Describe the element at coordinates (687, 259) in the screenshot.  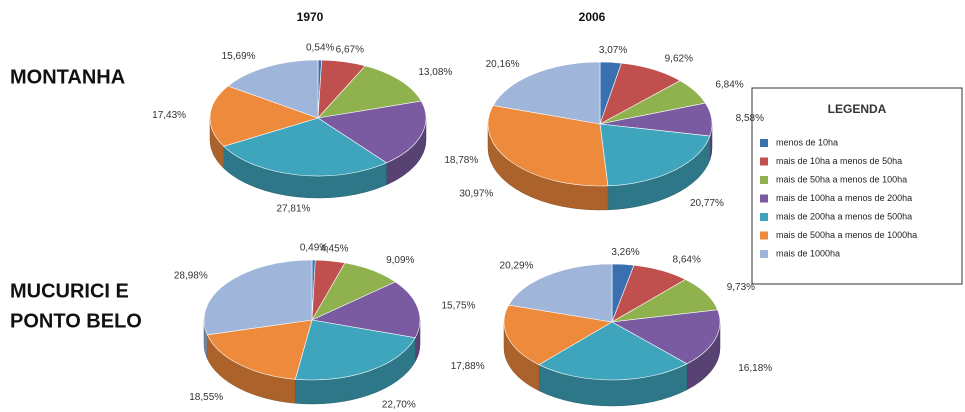
I see `data-label: 8,64%` at that location.